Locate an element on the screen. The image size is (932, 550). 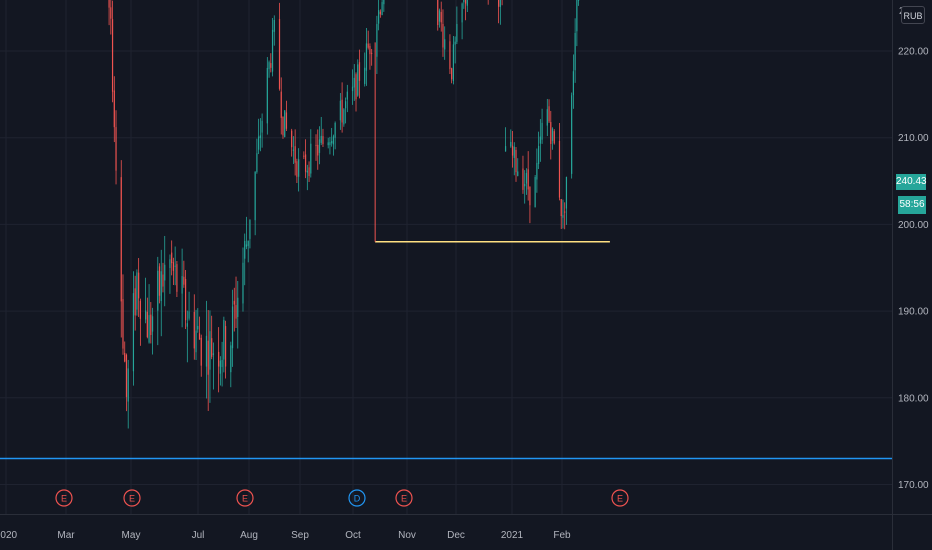
time-tick-label: Oct is located at coordinates (353, 535).